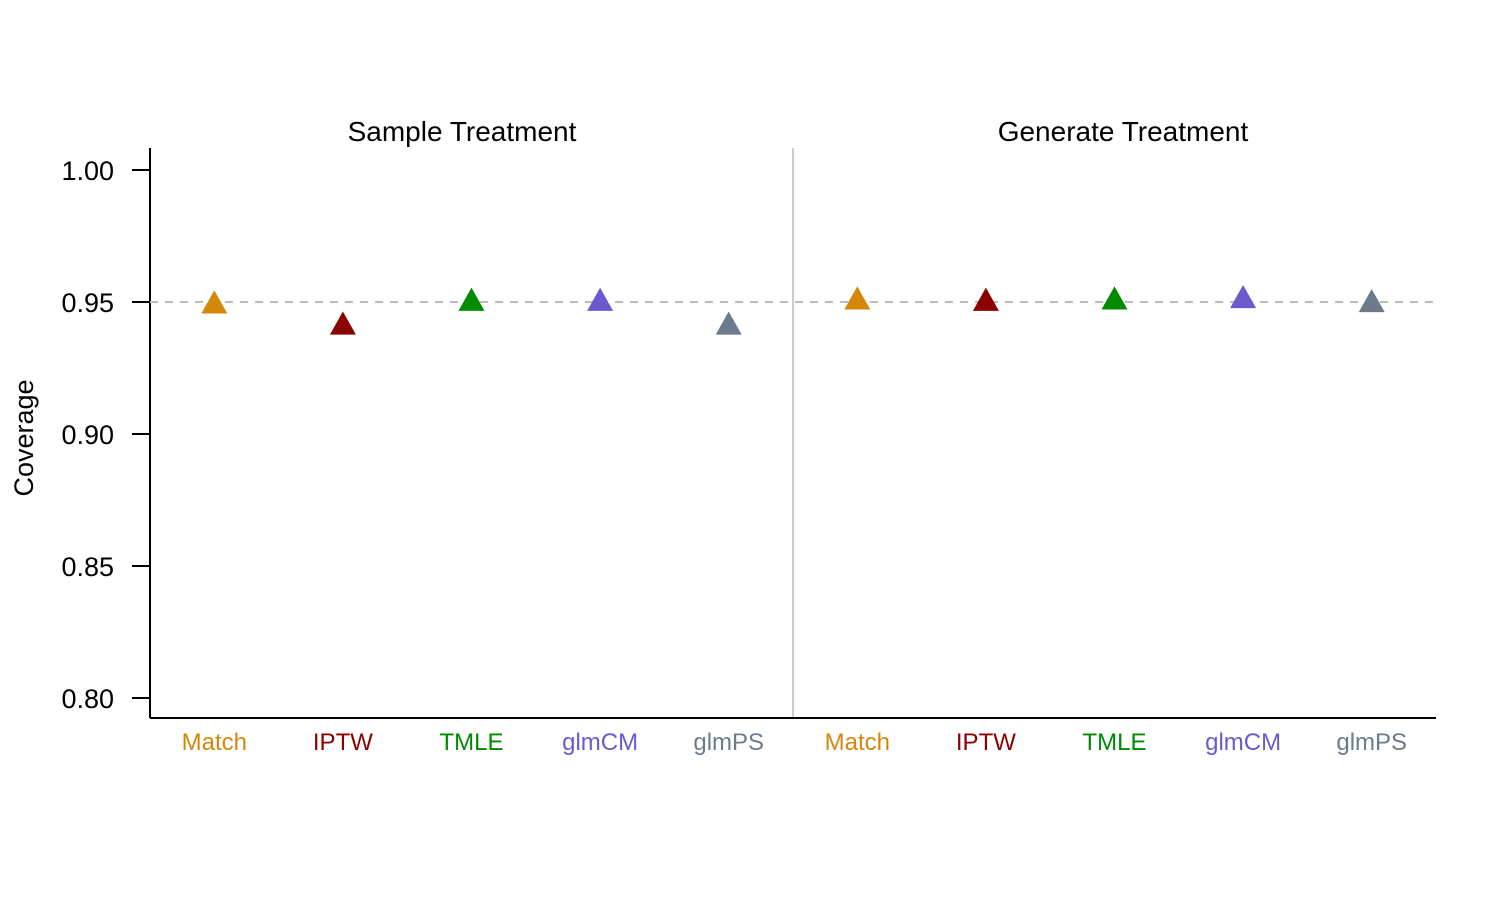 The height and width of the screenshot is (906, 1512). What do you see at coordinates (857, 298) in the screenshot?
I see `point-generate-match` at bounding box center [857, 298].